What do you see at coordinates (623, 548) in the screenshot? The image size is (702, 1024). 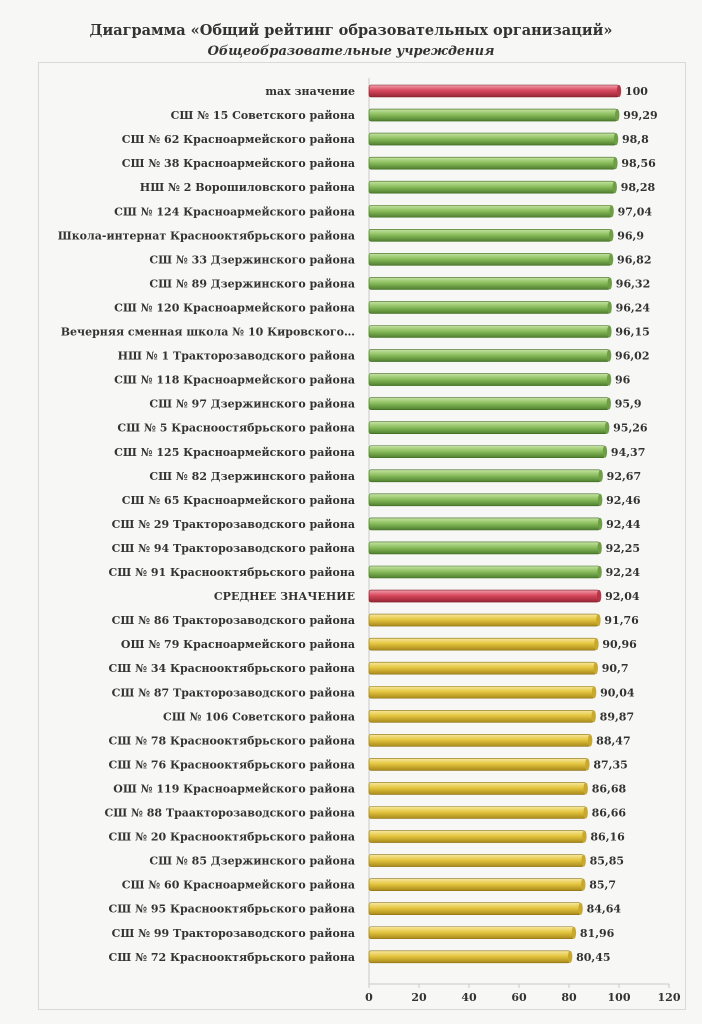 I see `value-label: 92,25` at bounding box center [623, 548].